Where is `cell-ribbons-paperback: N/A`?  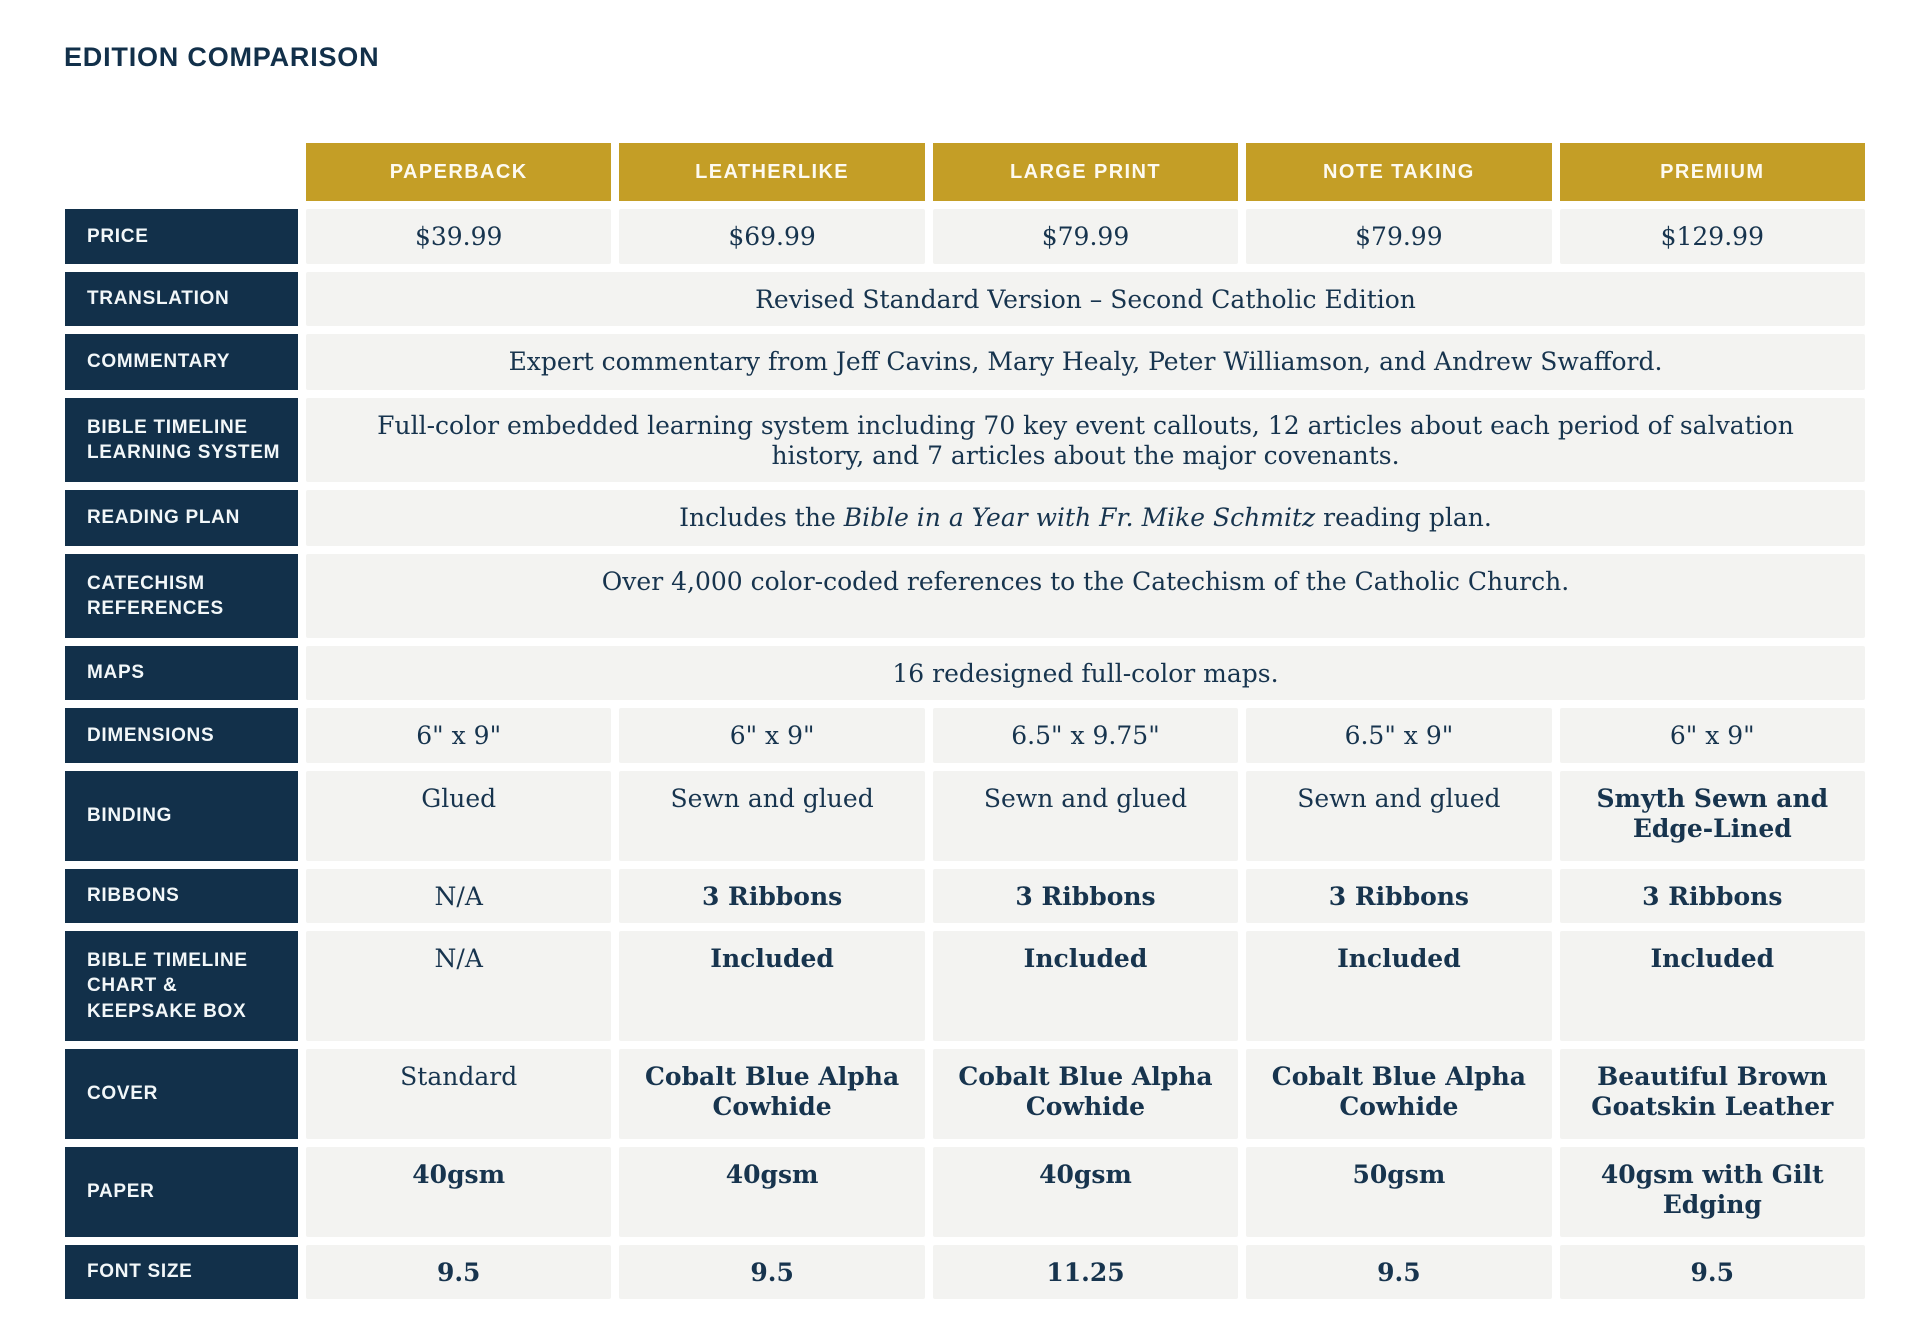 cell-ribbons-paperback: N/A is located at coordinates (459, 896).